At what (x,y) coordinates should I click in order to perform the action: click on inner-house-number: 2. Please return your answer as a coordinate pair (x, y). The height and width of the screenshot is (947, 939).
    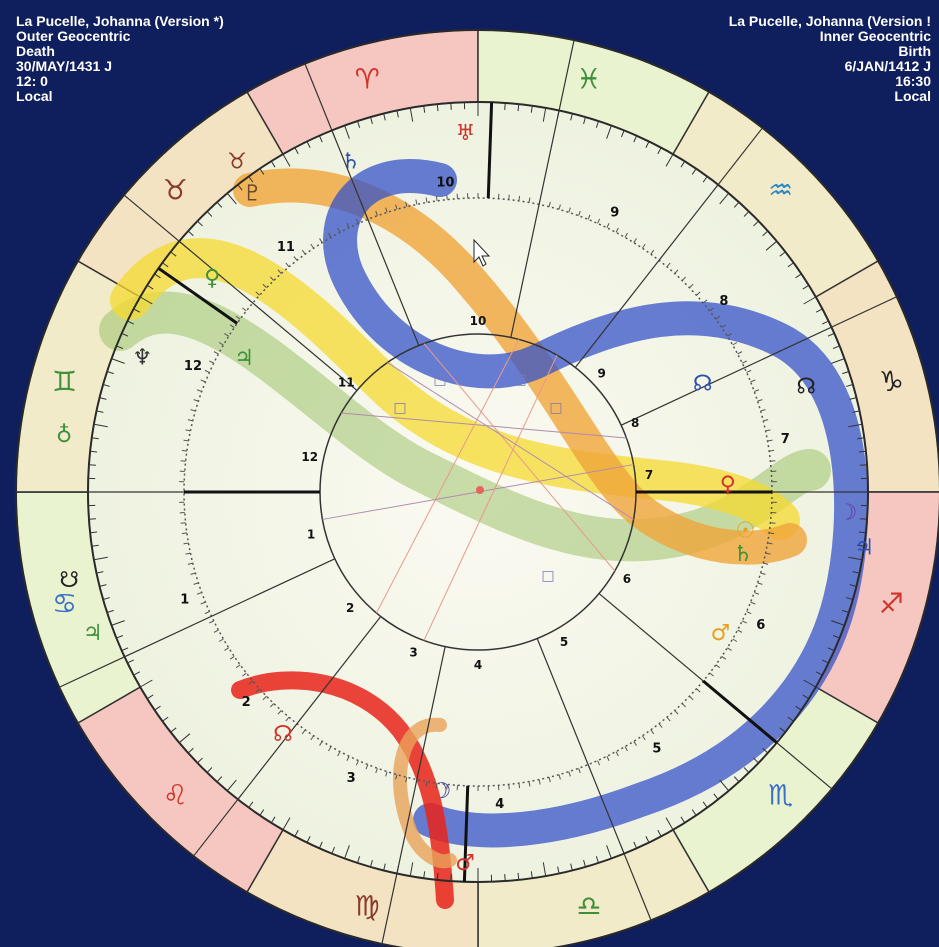
    Looking at the image, I should click on (350, 608).